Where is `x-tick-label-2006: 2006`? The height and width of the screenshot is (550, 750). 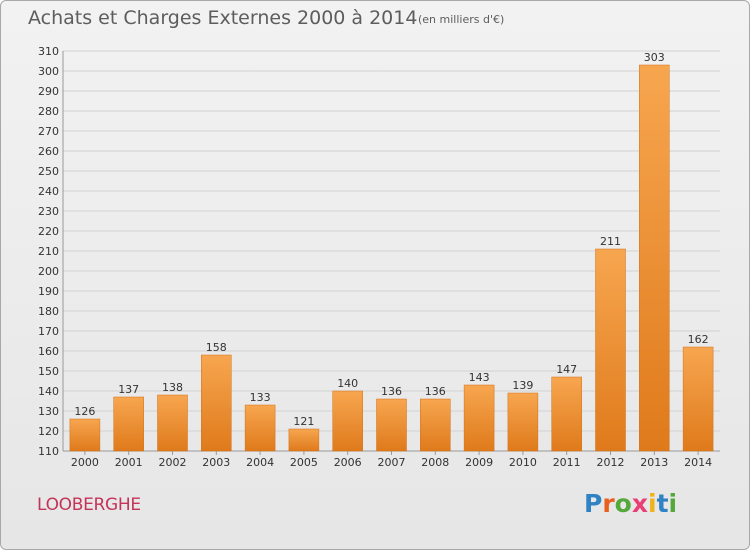 x-tick-label-2006: 2006 is located at coordinates (348, 462).